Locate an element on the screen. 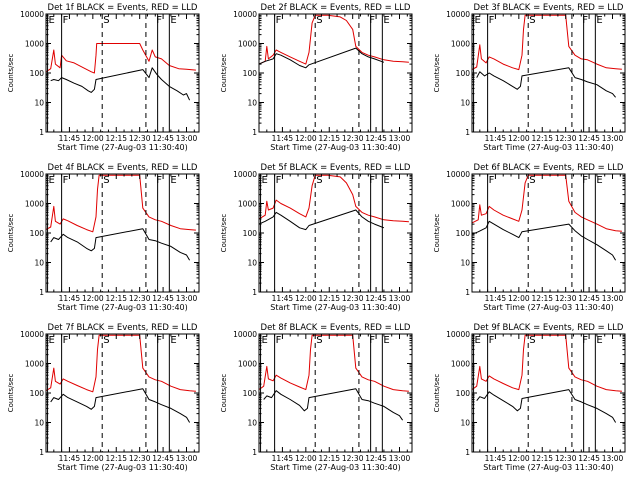 This screenshot has width=640, height=480. panel-title: Det 4f BLACK = Events, RED = LLD is located at coordinates (123, 168).